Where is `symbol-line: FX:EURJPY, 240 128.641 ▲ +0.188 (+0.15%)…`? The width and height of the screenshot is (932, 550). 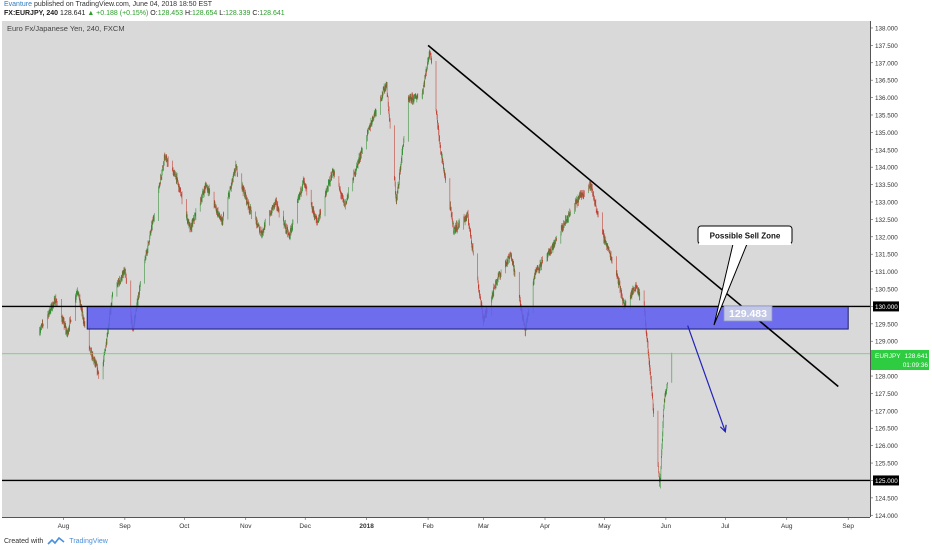 symbol-line: FX:EURJPY, 240 128.641 ▲ +0.188 (+0.15%)… is located at coordinates (144, 13).